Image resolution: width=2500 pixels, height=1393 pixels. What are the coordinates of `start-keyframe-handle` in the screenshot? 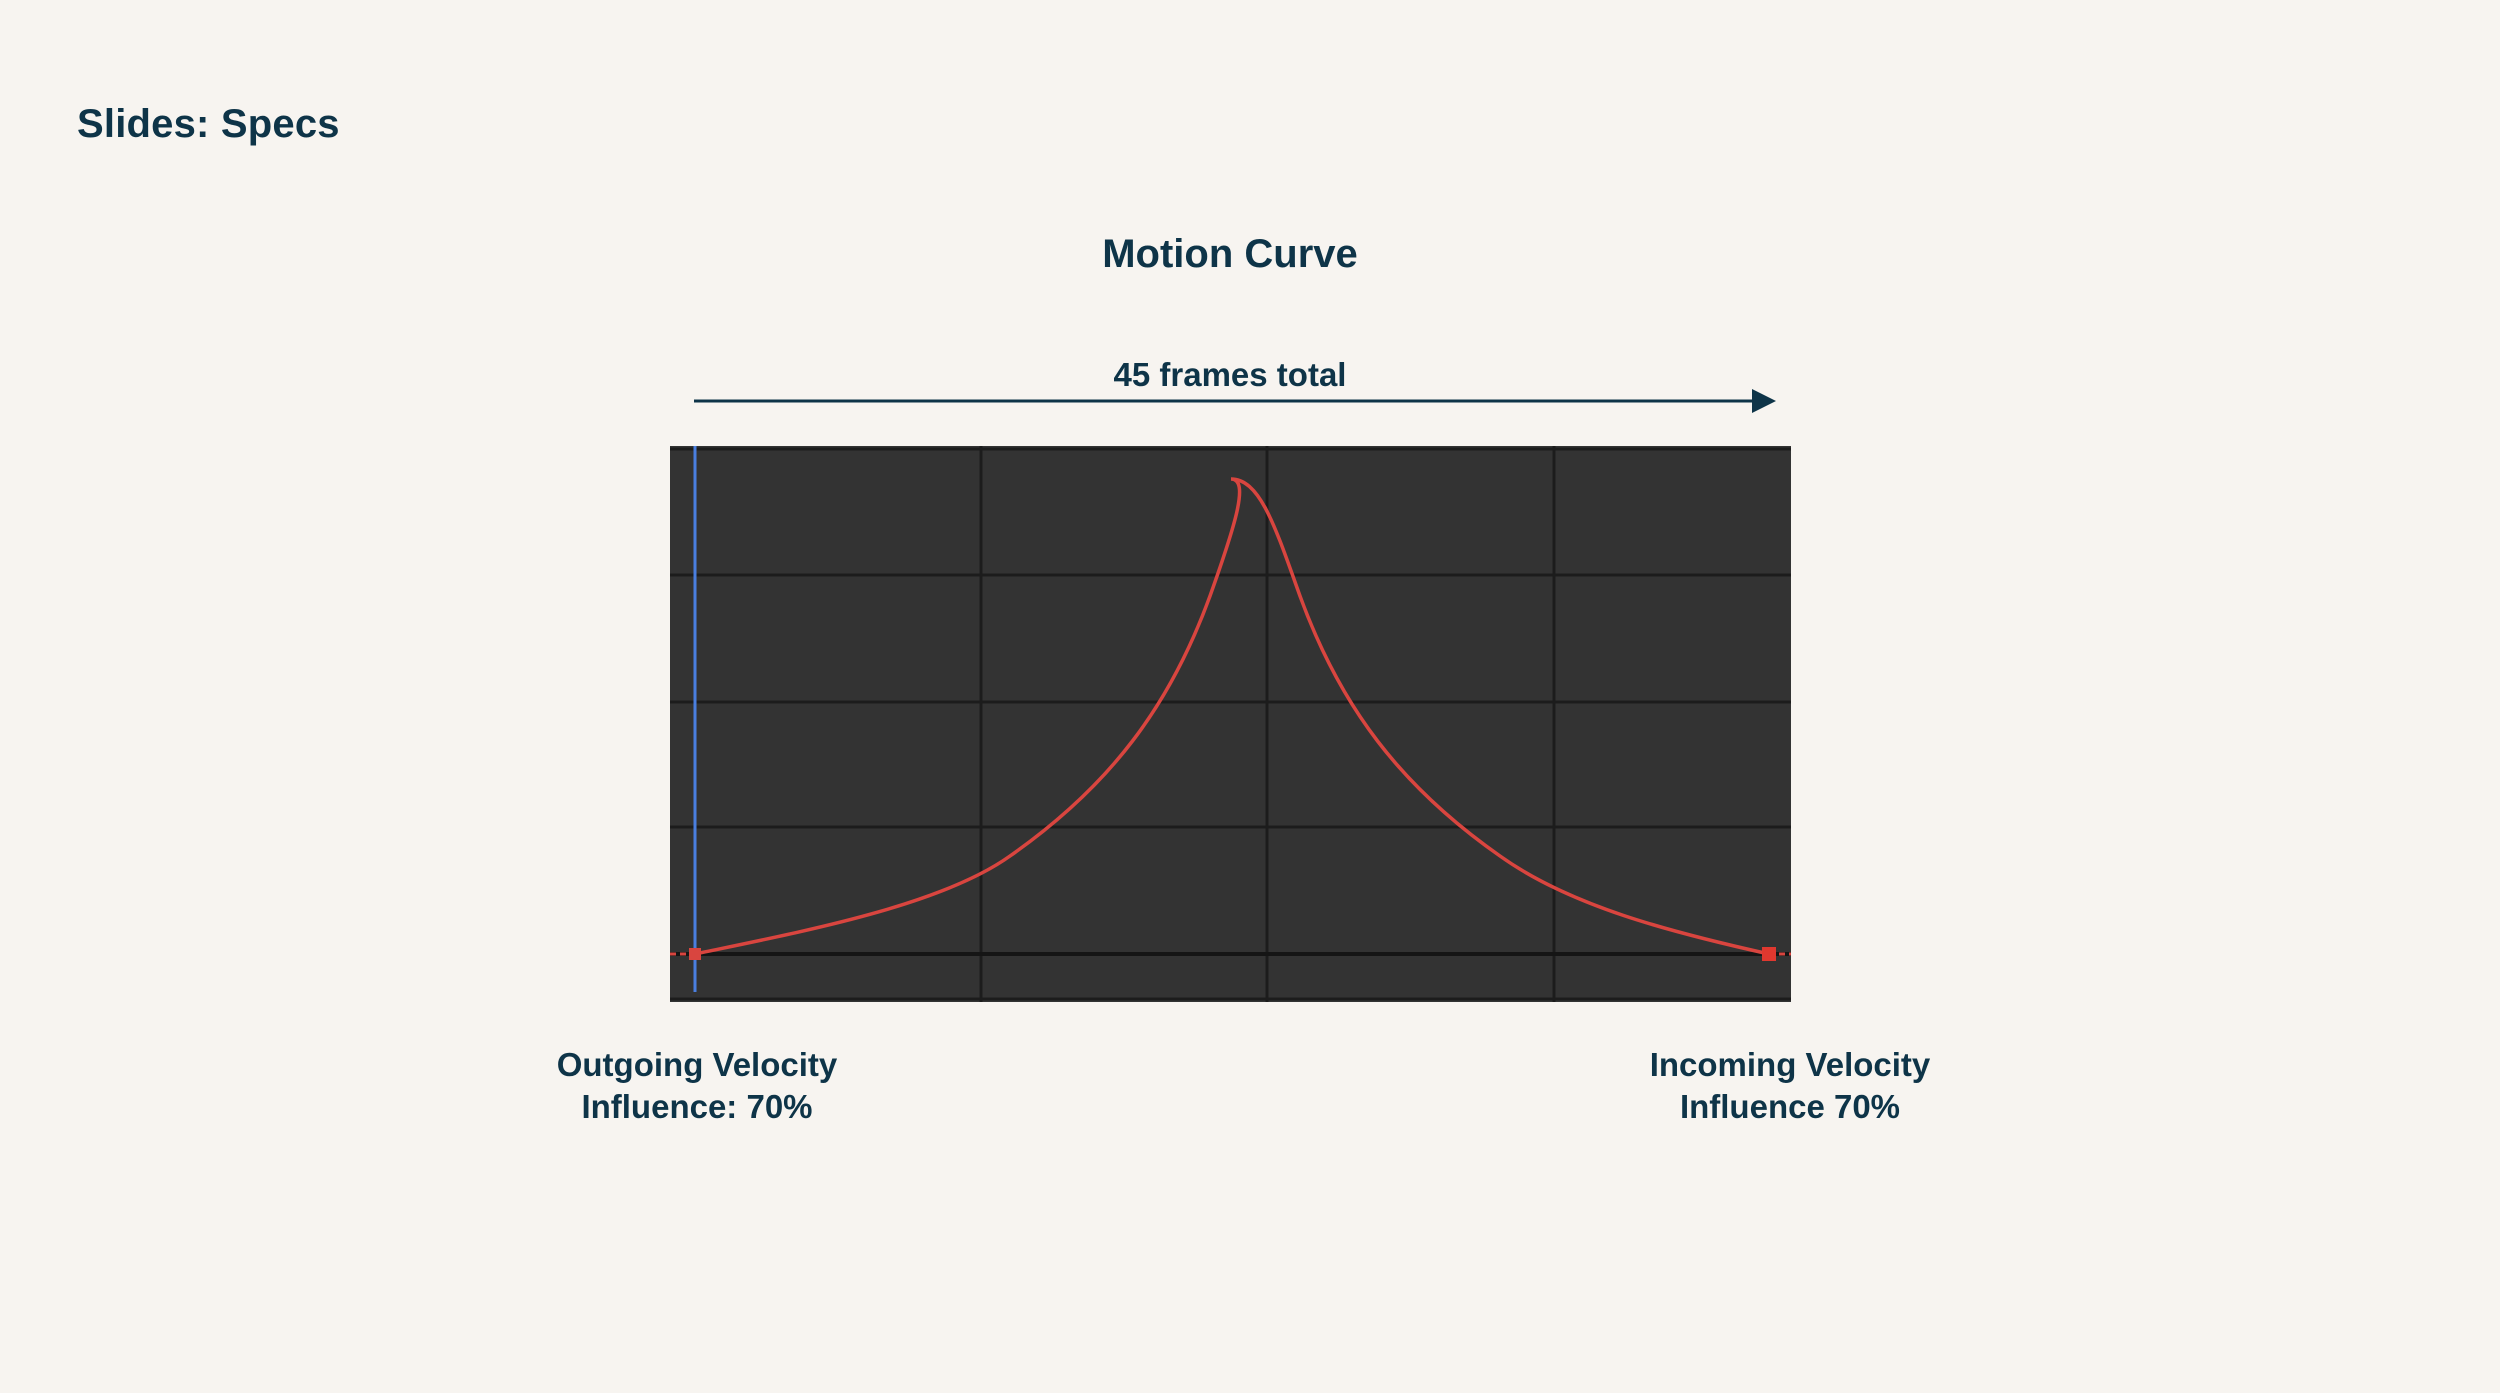 It's located at (695, 954).